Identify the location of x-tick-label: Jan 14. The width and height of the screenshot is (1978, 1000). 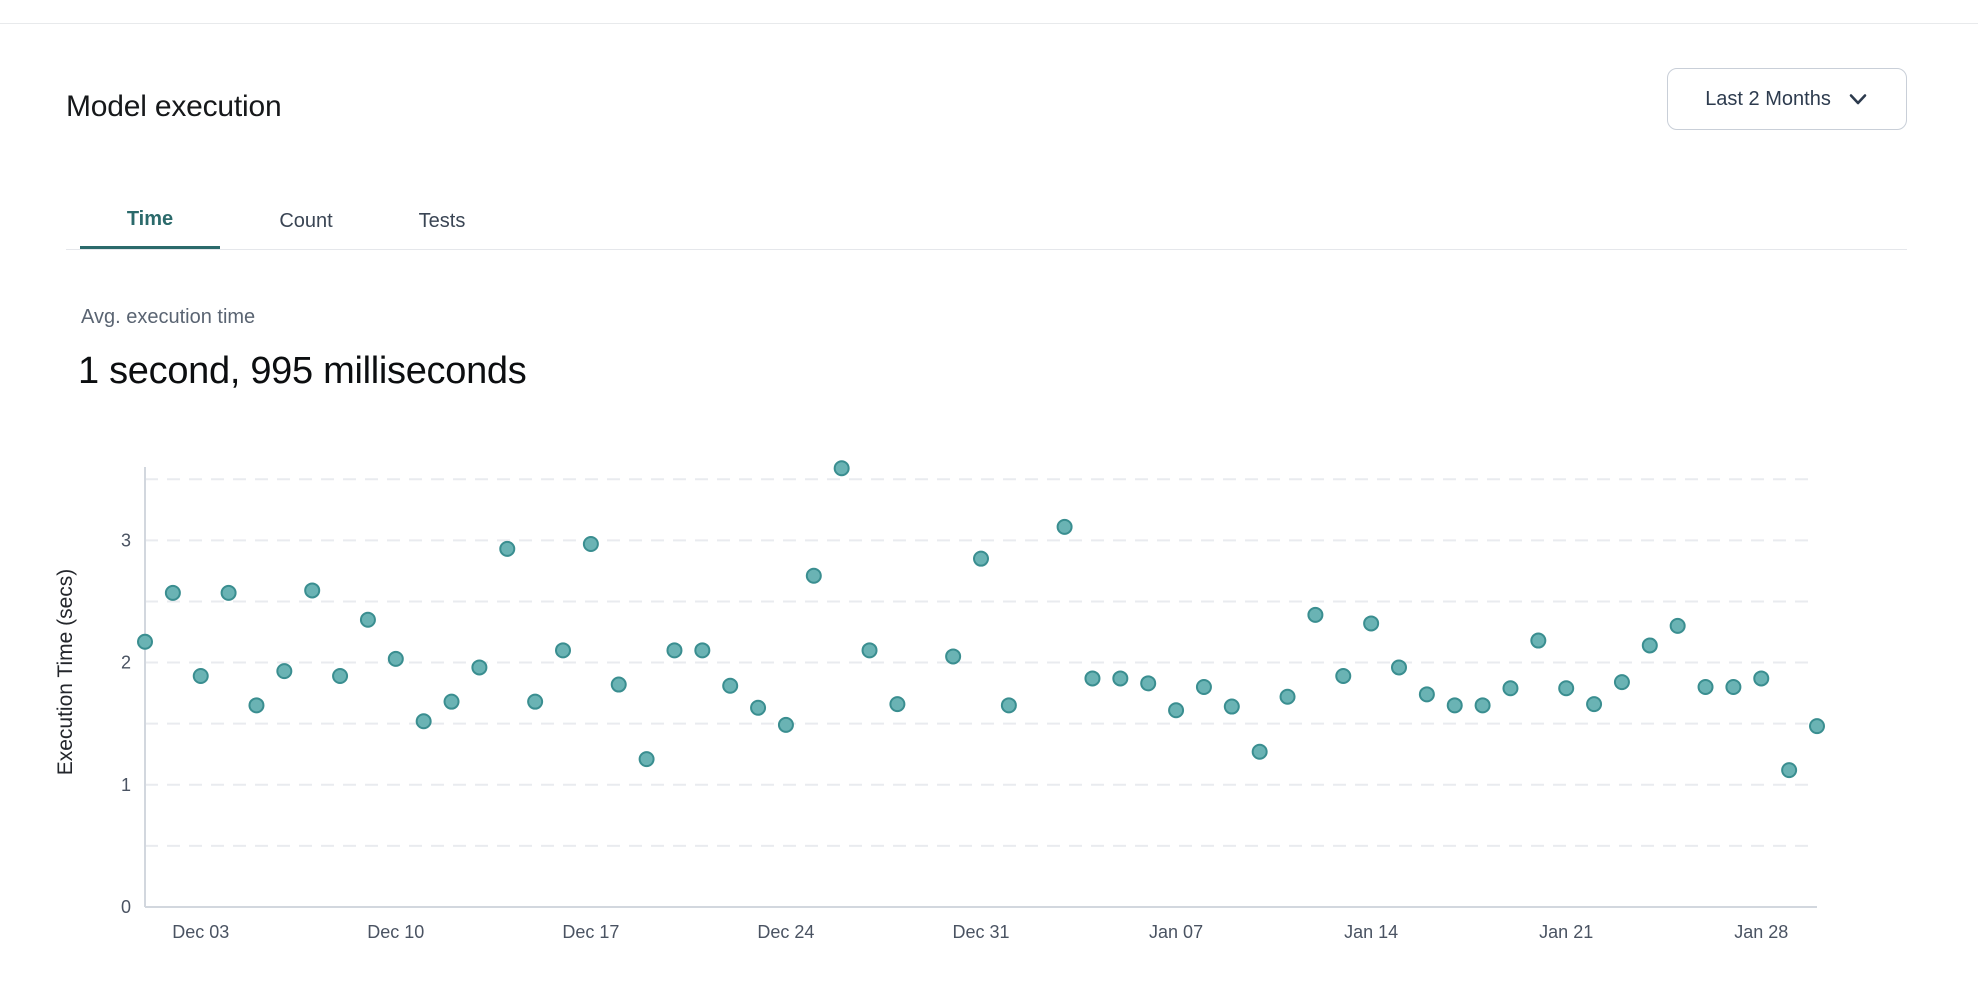
(1371, 932).